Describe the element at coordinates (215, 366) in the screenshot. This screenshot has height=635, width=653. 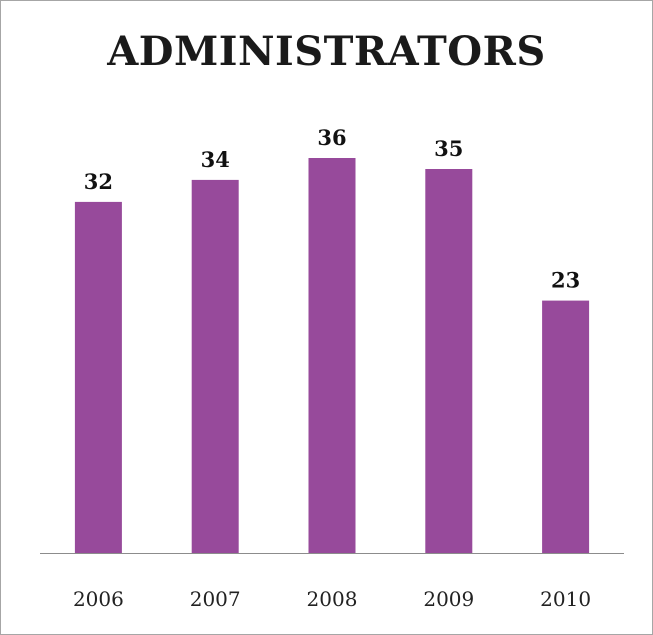
I see `bar-2007` at that location.